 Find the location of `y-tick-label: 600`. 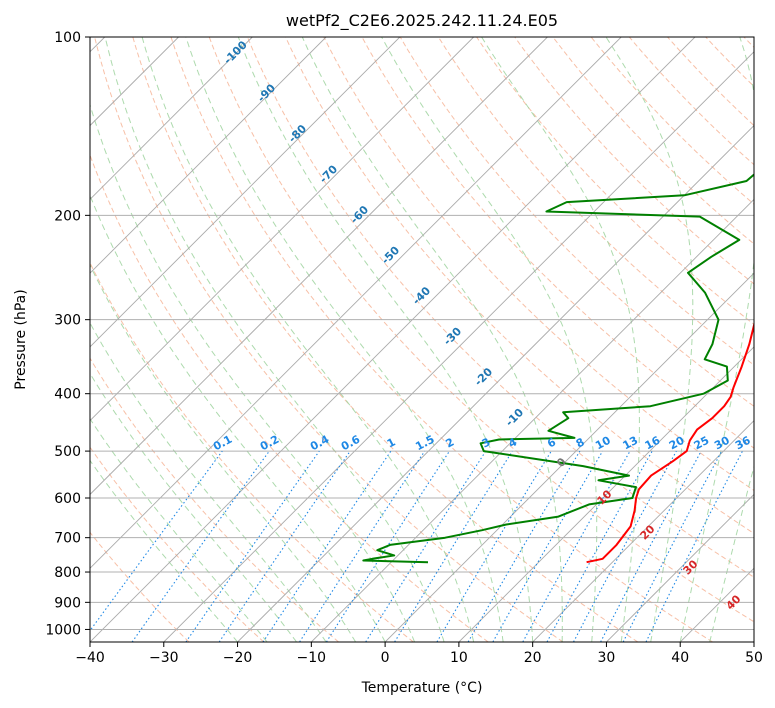

y-tick-label: 600 is located at coordinates (67, 499).